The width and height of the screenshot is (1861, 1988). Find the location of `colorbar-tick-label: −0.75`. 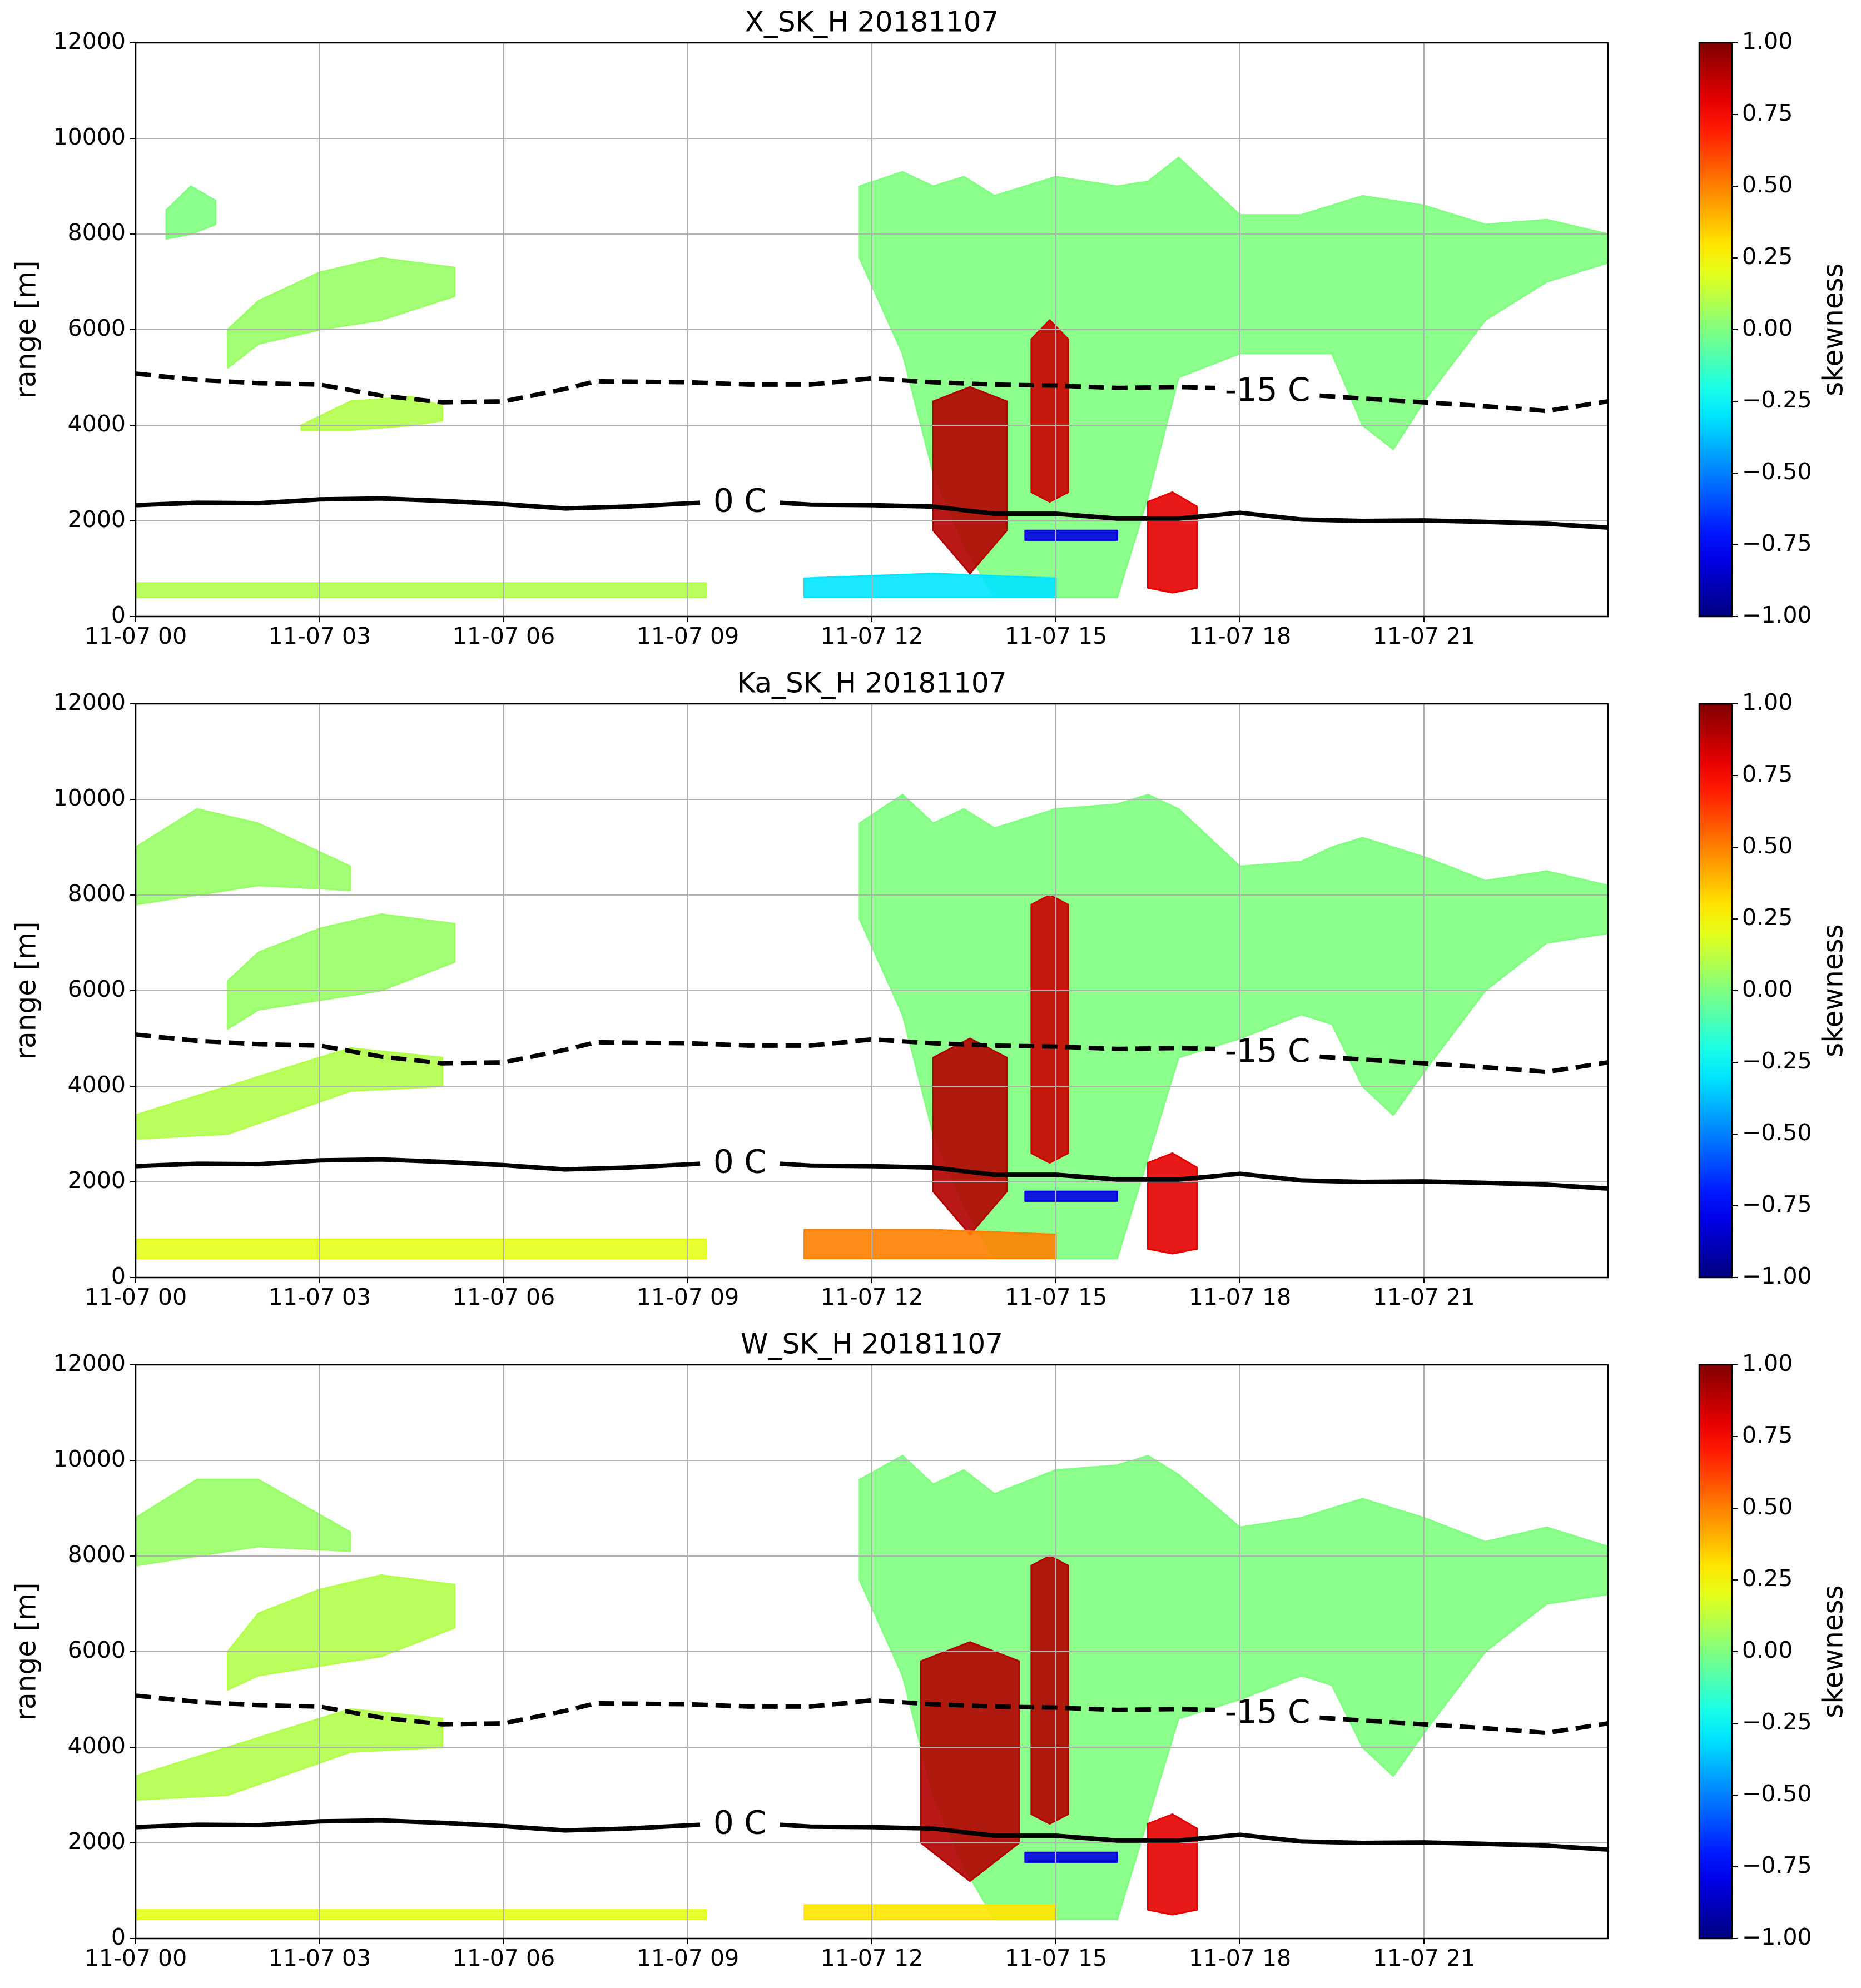

colorbar-tick-label: −0.75 is located at coordinates (1777, 1204).